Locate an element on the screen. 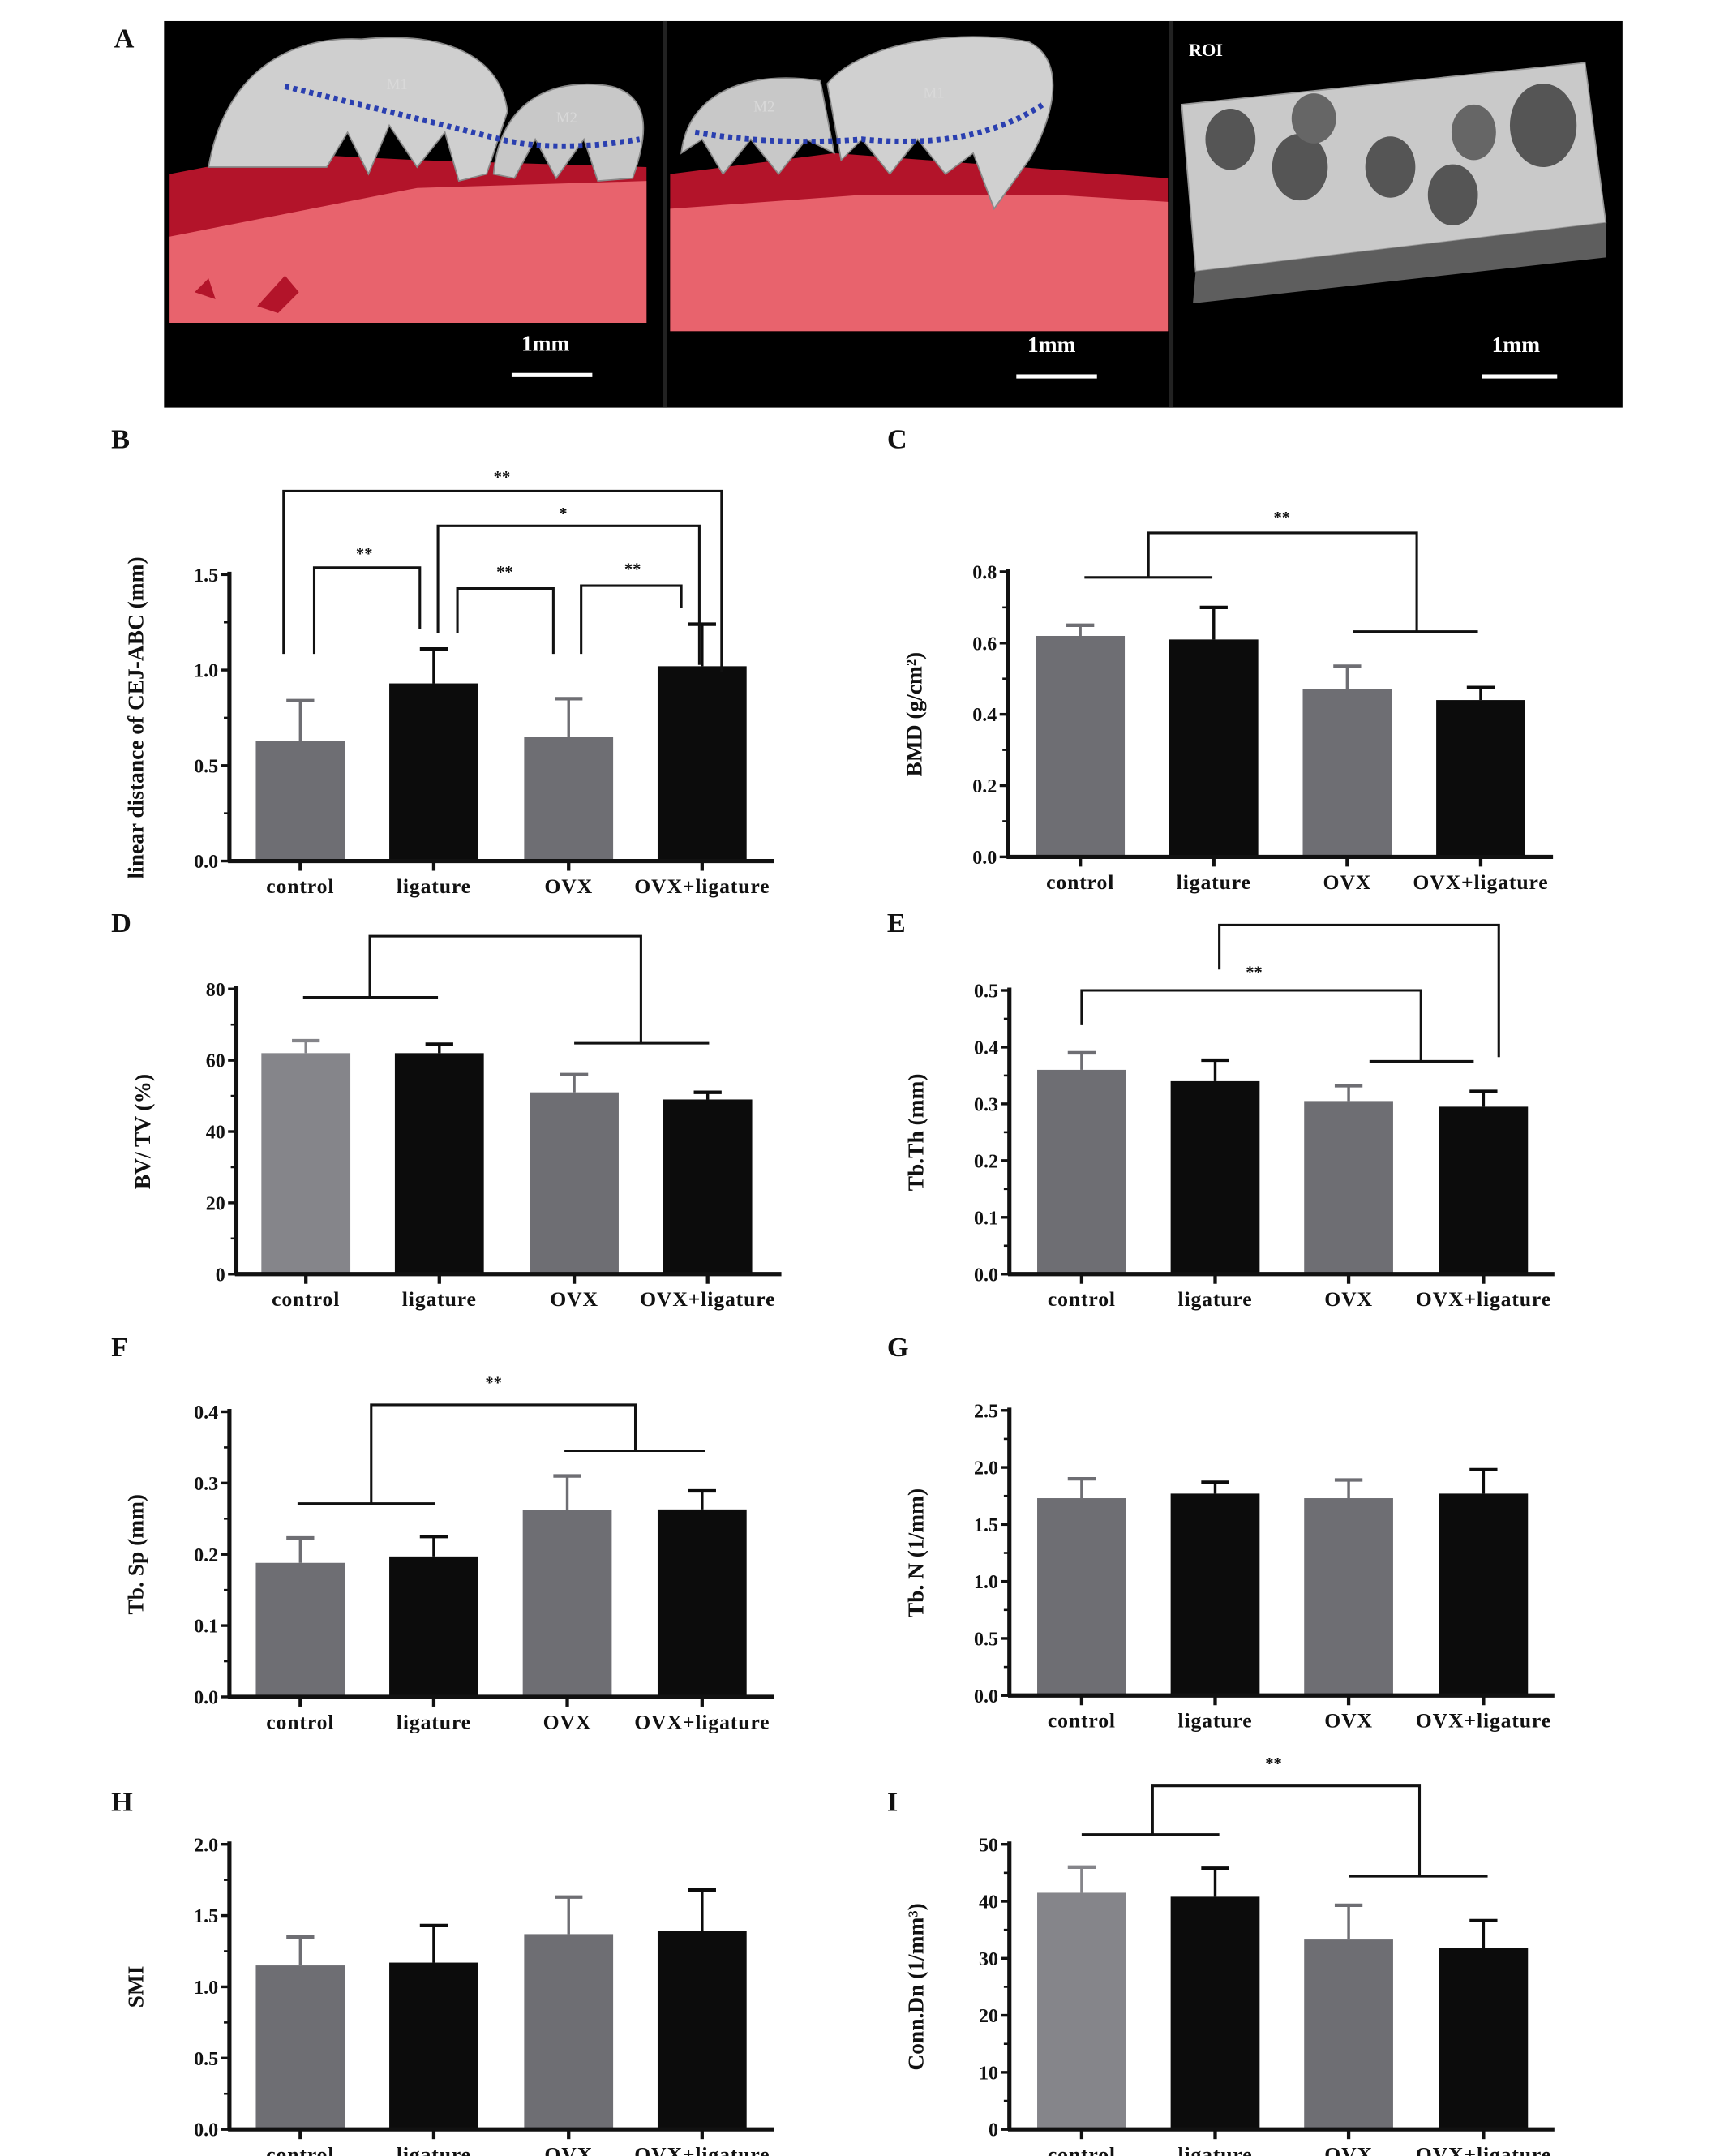  bar-ligature is located at coordinates (1214, 748).